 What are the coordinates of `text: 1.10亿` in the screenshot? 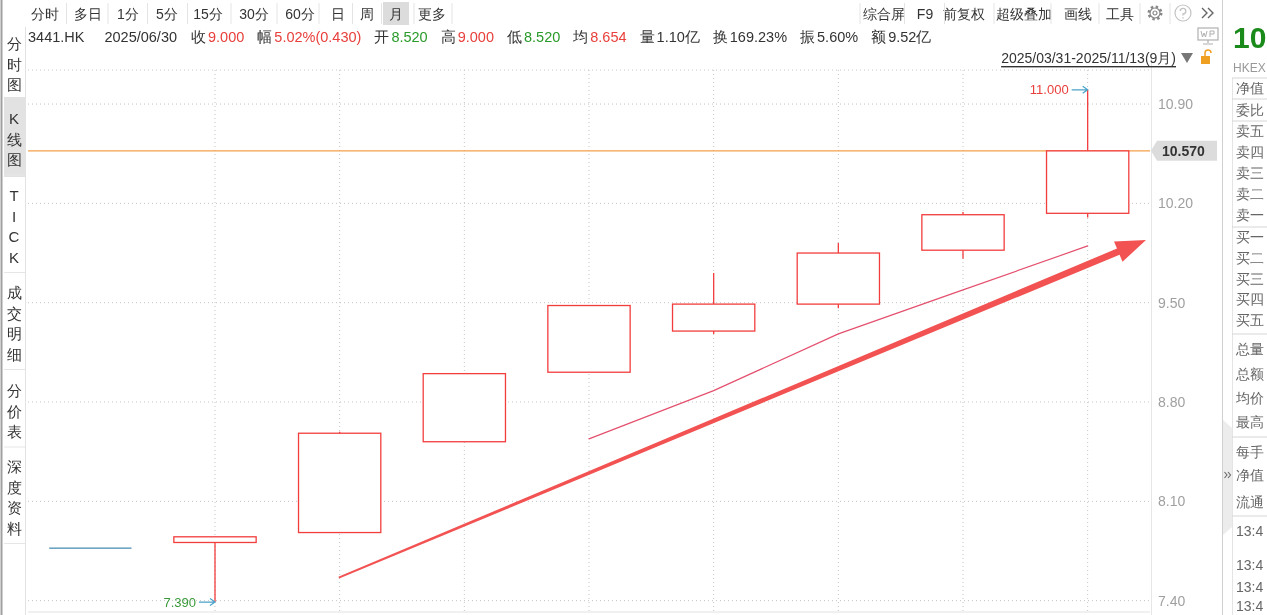 It's located at (678, 37).